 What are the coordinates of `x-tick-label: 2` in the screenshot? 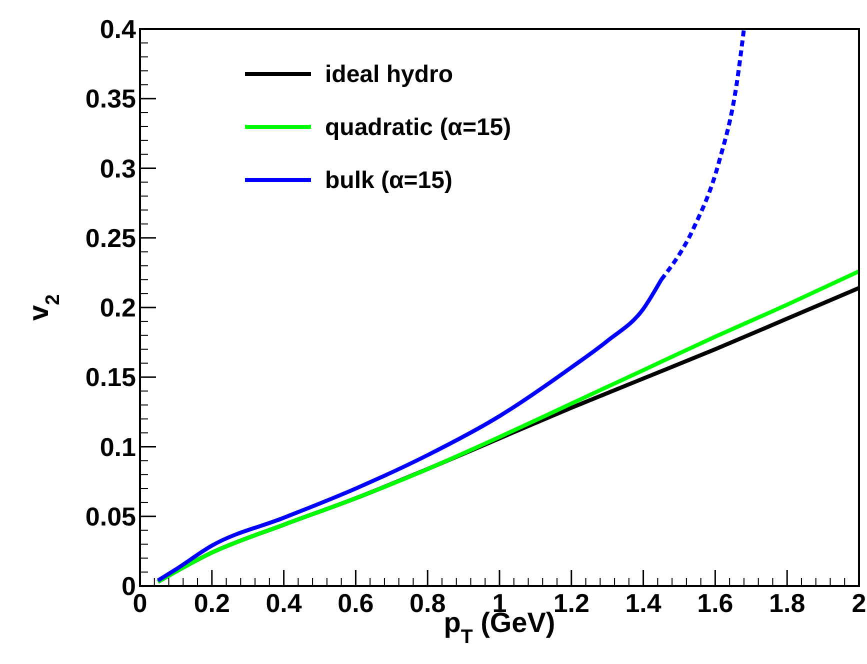 It's located at (859, 603).